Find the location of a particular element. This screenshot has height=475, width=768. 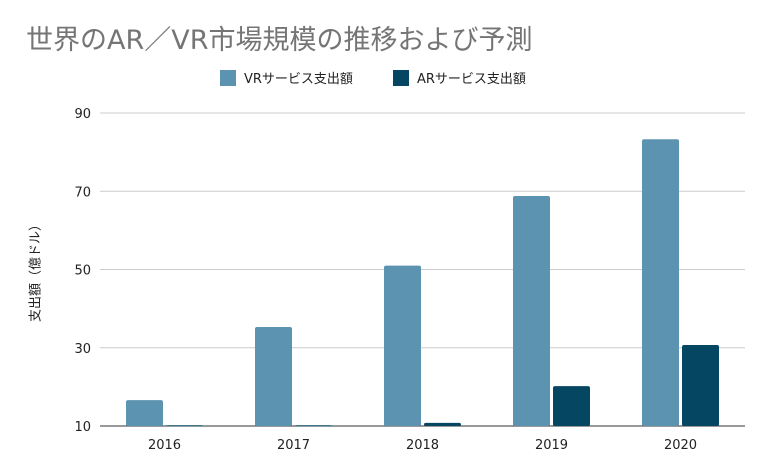

y-tick-label: 50 is located at coordinates (82, 271).